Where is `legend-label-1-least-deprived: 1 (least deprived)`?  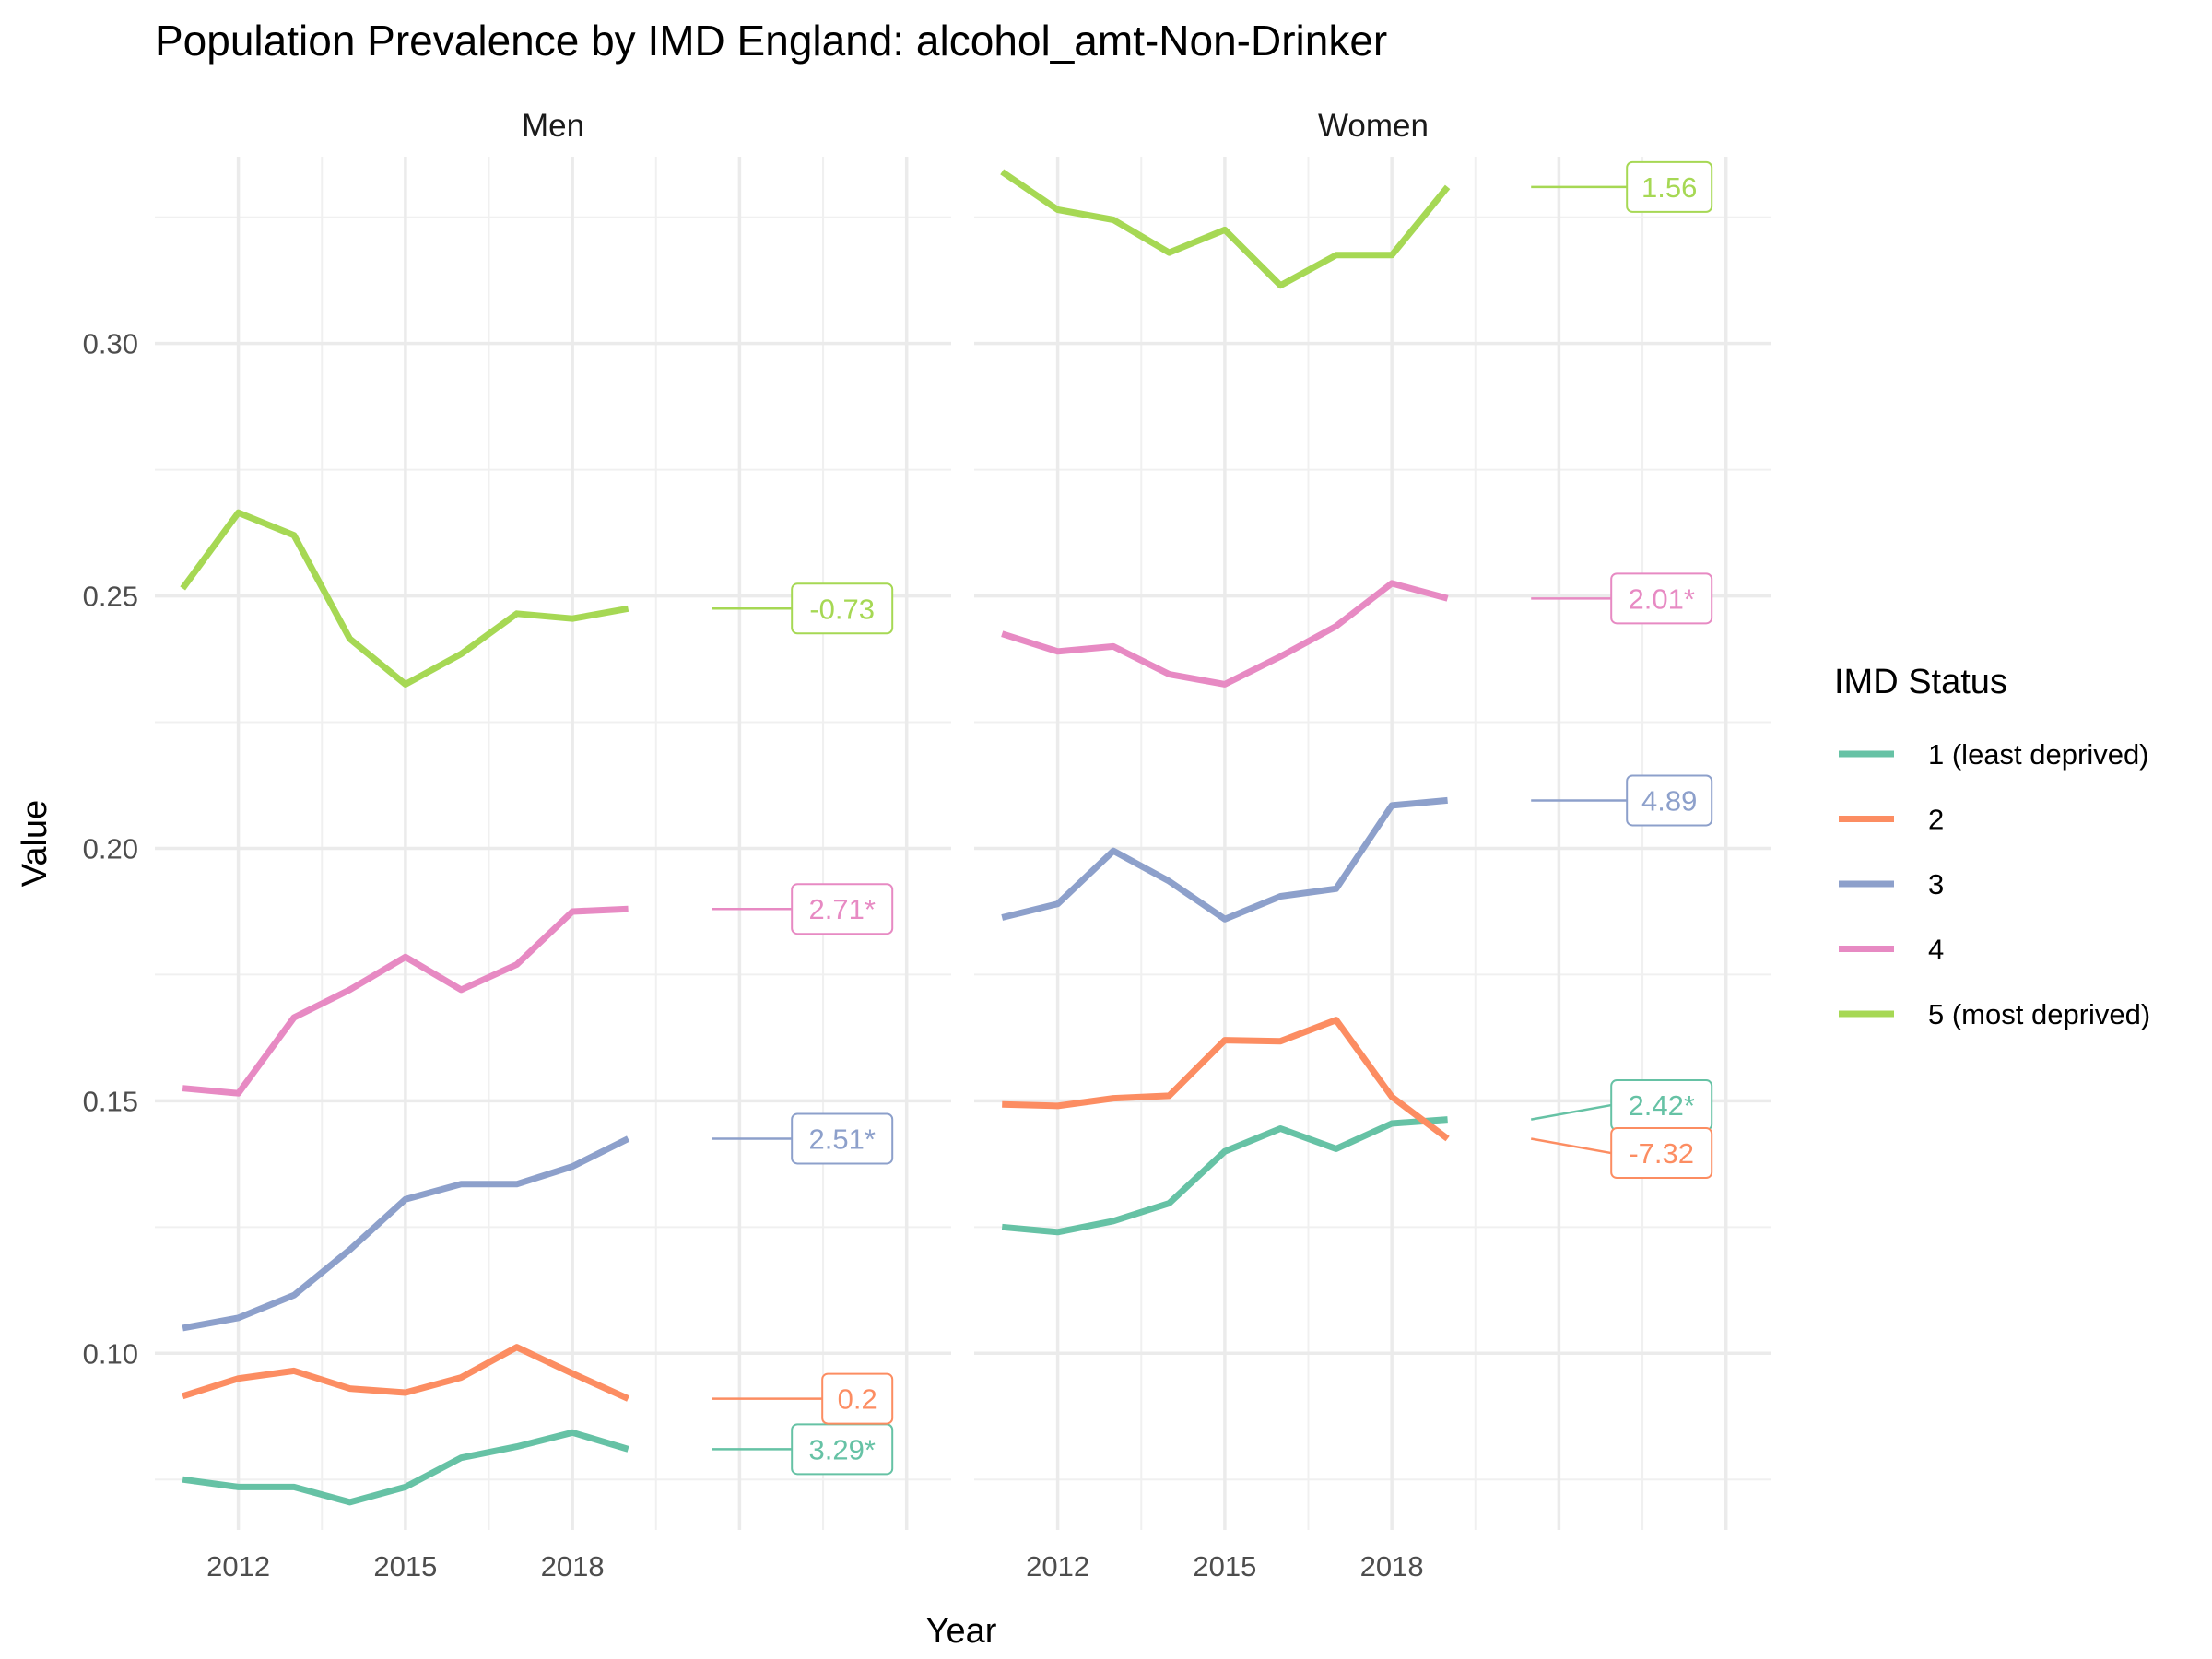
legend-label-1-least-deprived: 1 (least deprived) is located at coordinates (2038, 754).